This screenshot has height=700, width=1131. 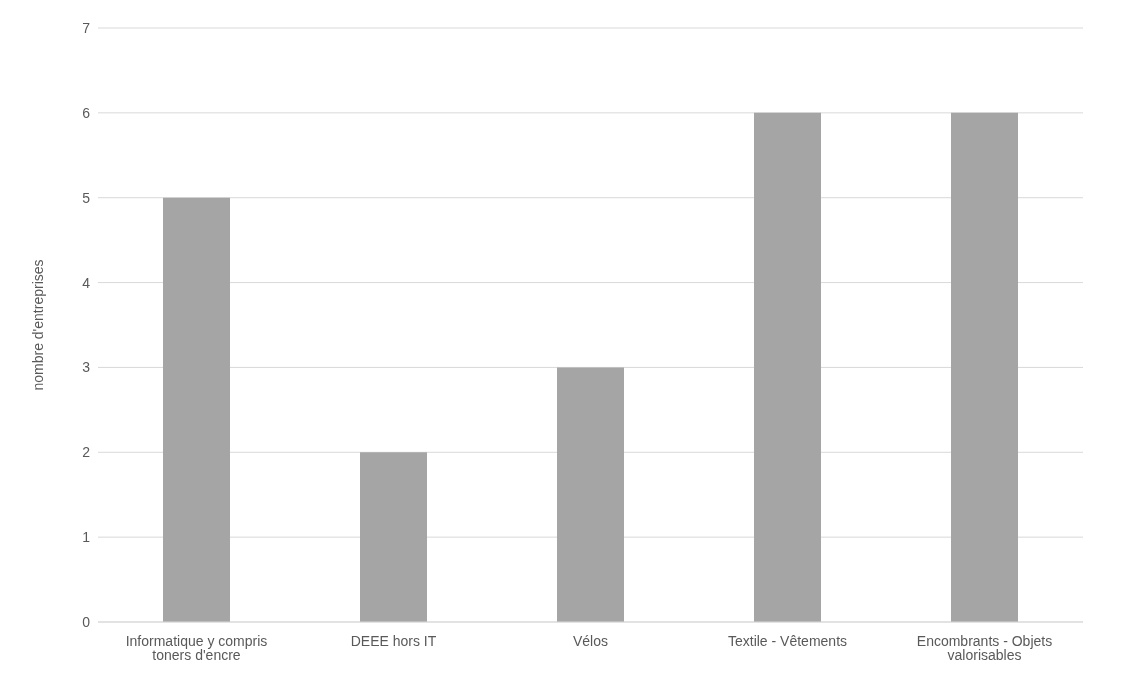 I want to click on y-axis-title: nombre d'entreprises, so click(x=37, y=325).